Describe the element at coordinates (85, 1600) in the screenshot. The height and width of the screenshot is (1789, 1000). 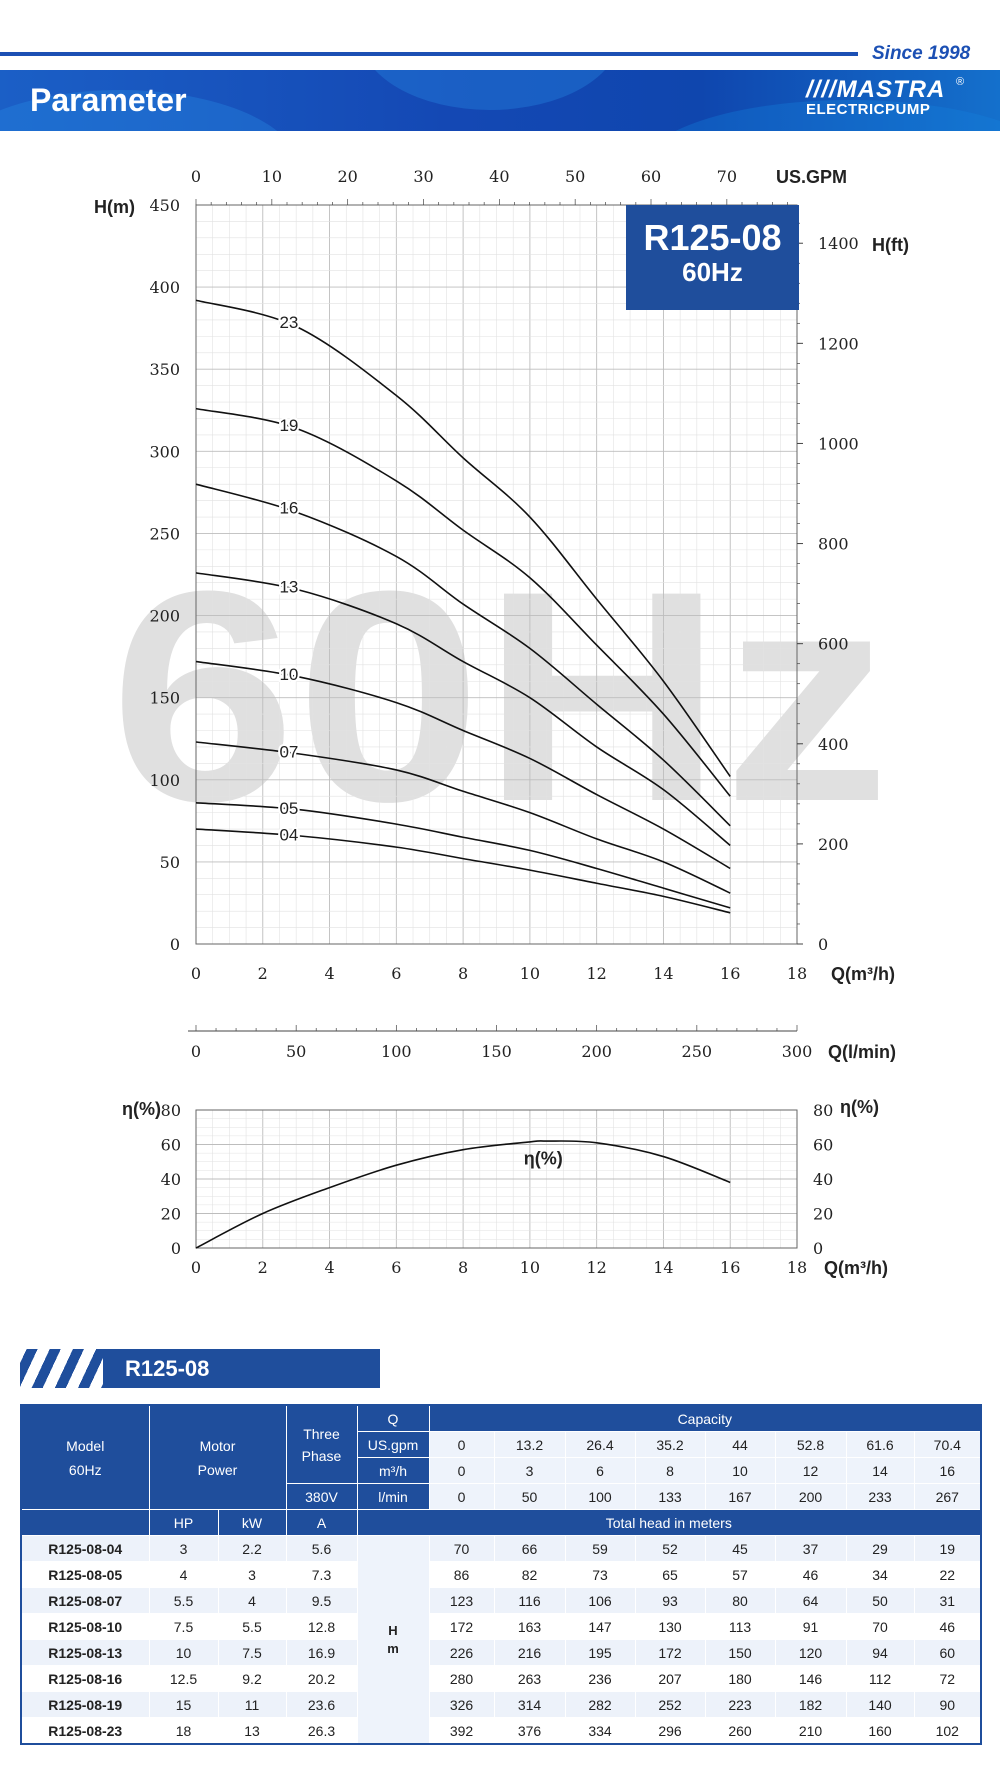
I see `model-cell: R125-08-07` at that location.